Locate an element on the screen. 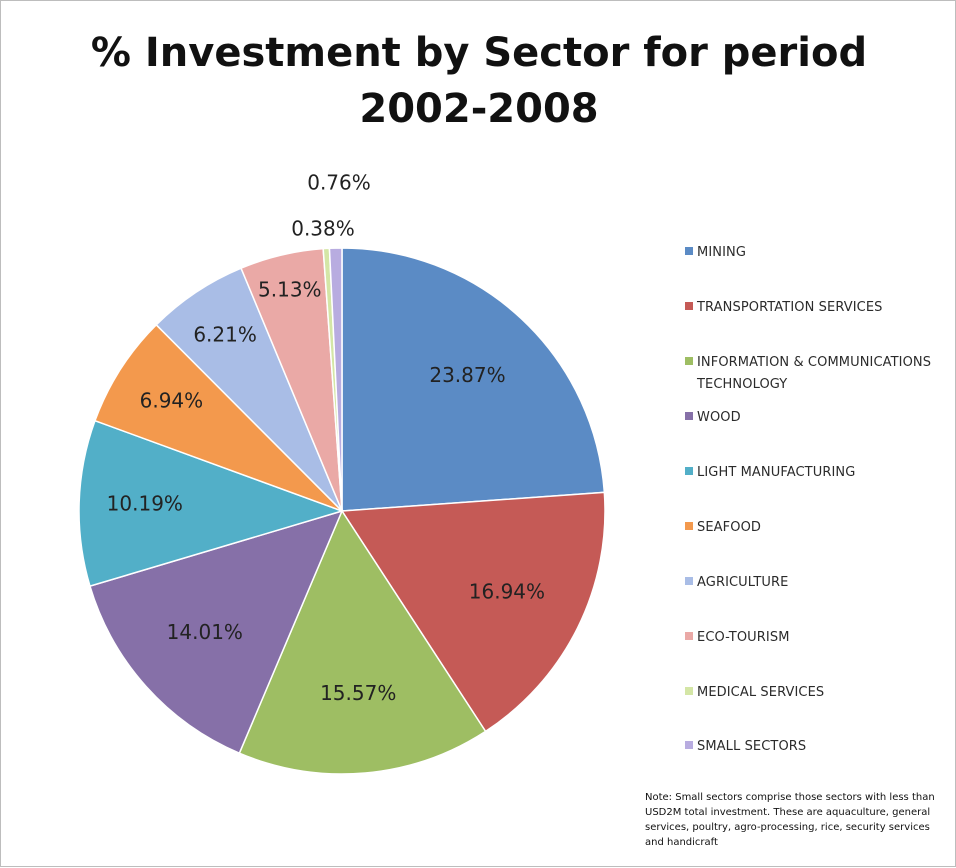  slice-light-manufacturing is located at coordinates (211, 503).